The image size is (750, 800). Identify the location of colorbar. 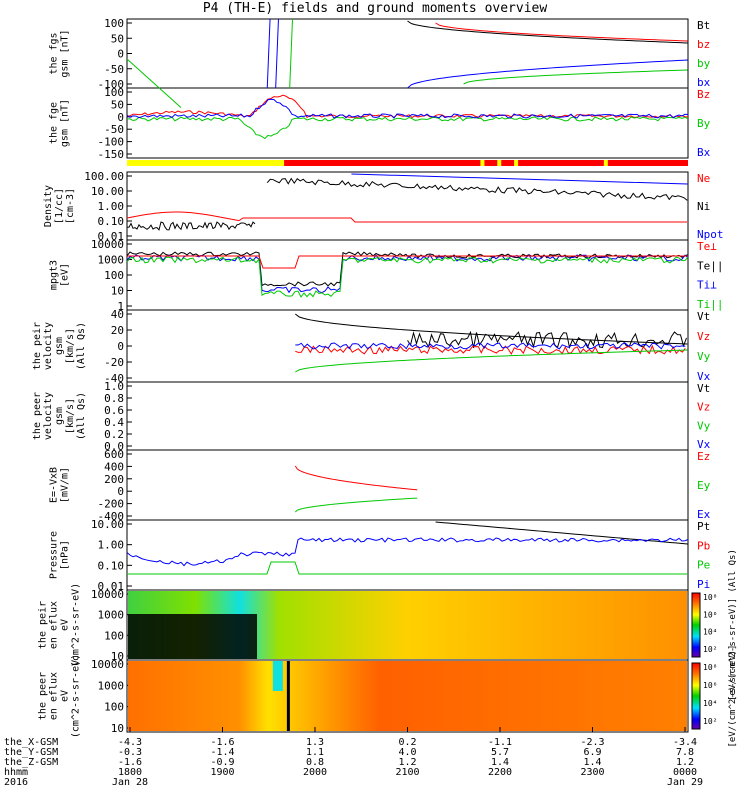
(696, 696).